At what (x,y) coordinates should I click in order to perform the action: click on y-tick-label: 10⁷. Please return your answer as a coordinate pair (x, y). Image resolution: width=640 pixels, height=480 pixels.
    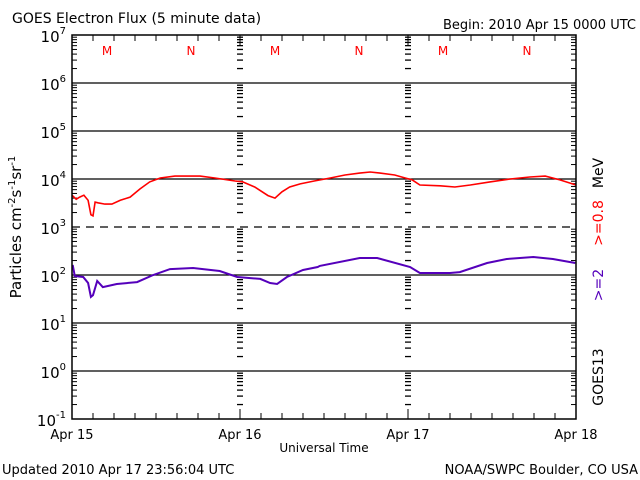
    Looking at the image, I should click on (53, 36).